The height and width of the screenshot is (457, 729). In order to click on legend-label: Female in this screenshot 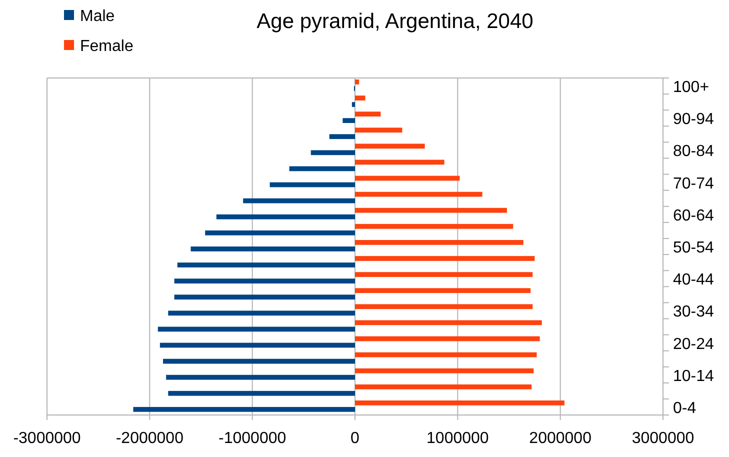, I will do `click(107, 46)`.